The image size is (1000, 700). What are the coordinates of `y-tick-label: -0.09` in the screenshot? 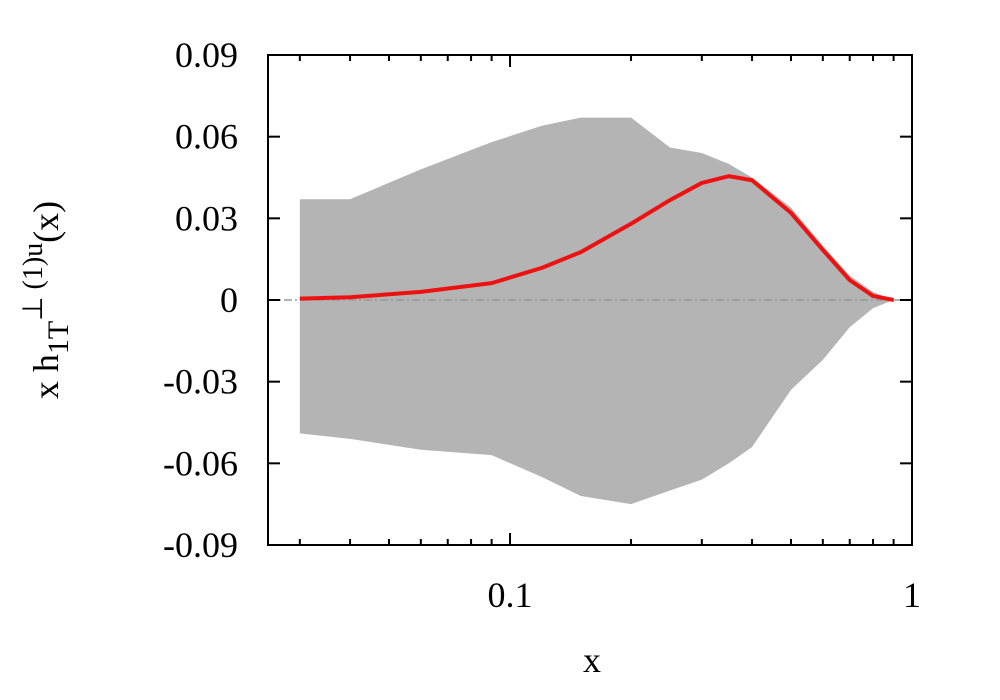 It's located at (200, 545).